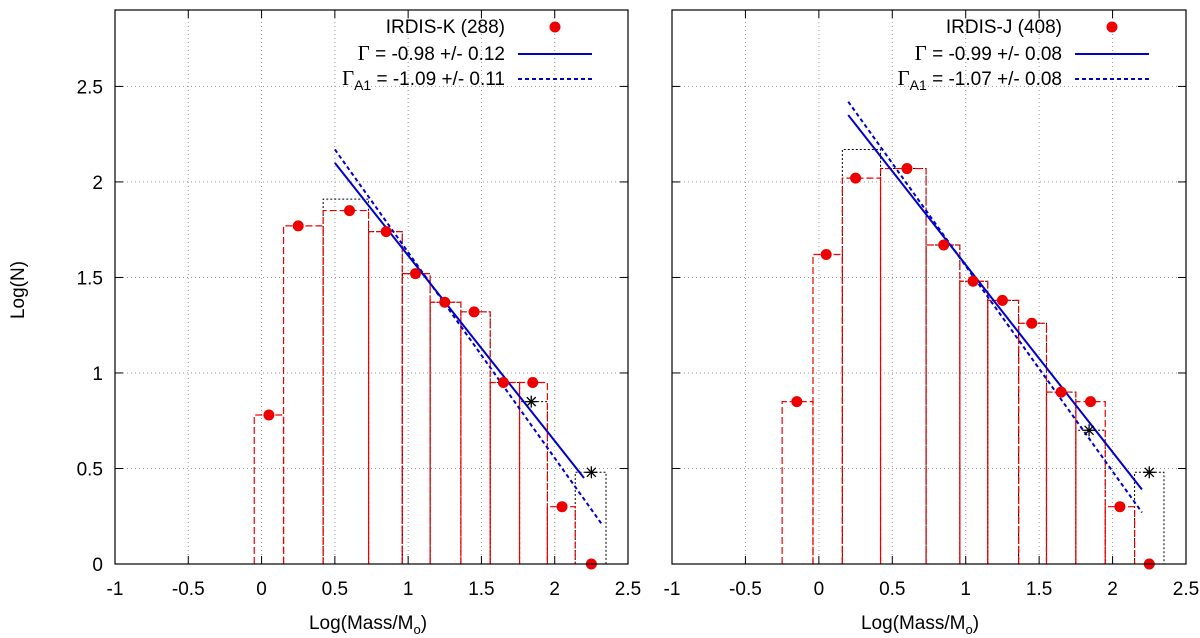 The width and height of the screenshot is (1200, 638). What do you see at coordinates (90, 278) in the screenshot?
I see `y-tick-label: 1.5` at bounding box center [90, 278].